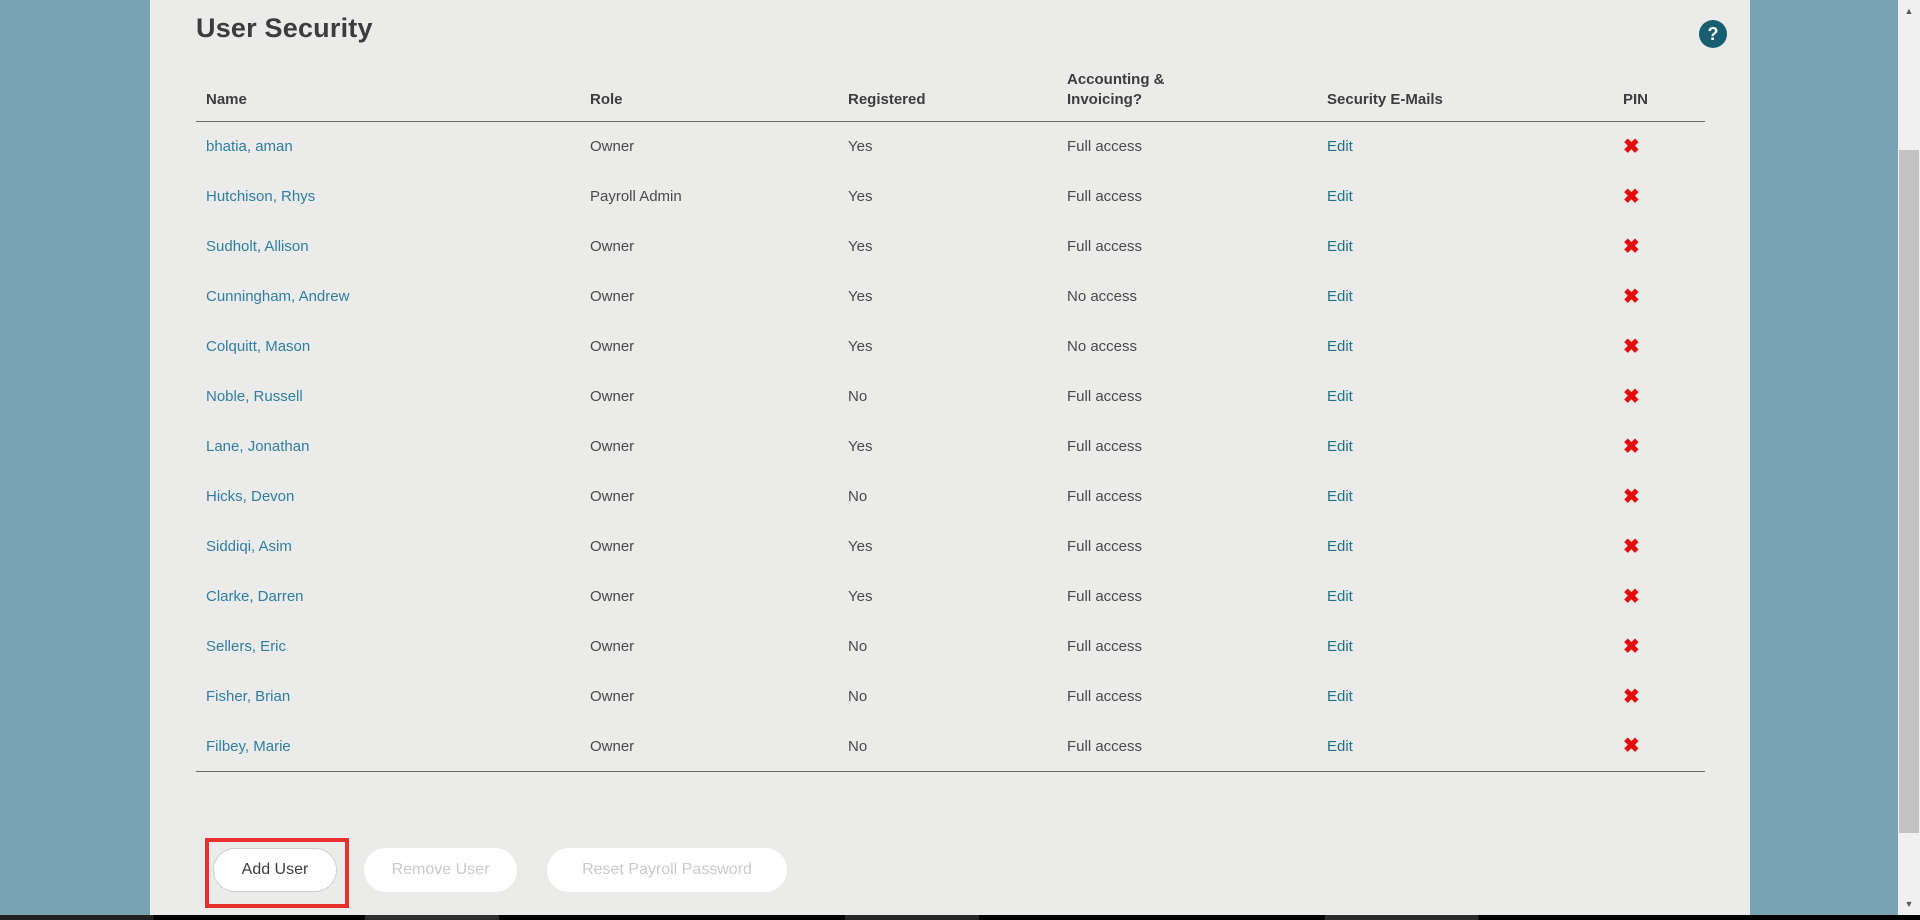 The height and width of the screenshot is (920, 1920). What do you see at coordinates (388, 96) in the screenshot?
I see `column-header-name: Name` at bounding box center [388, 96].